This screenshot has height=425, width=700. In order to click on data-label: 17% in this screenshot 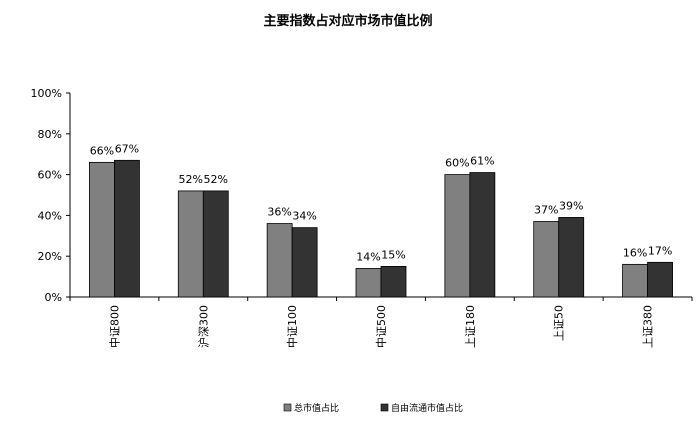, I will do `click(660, 250)`.